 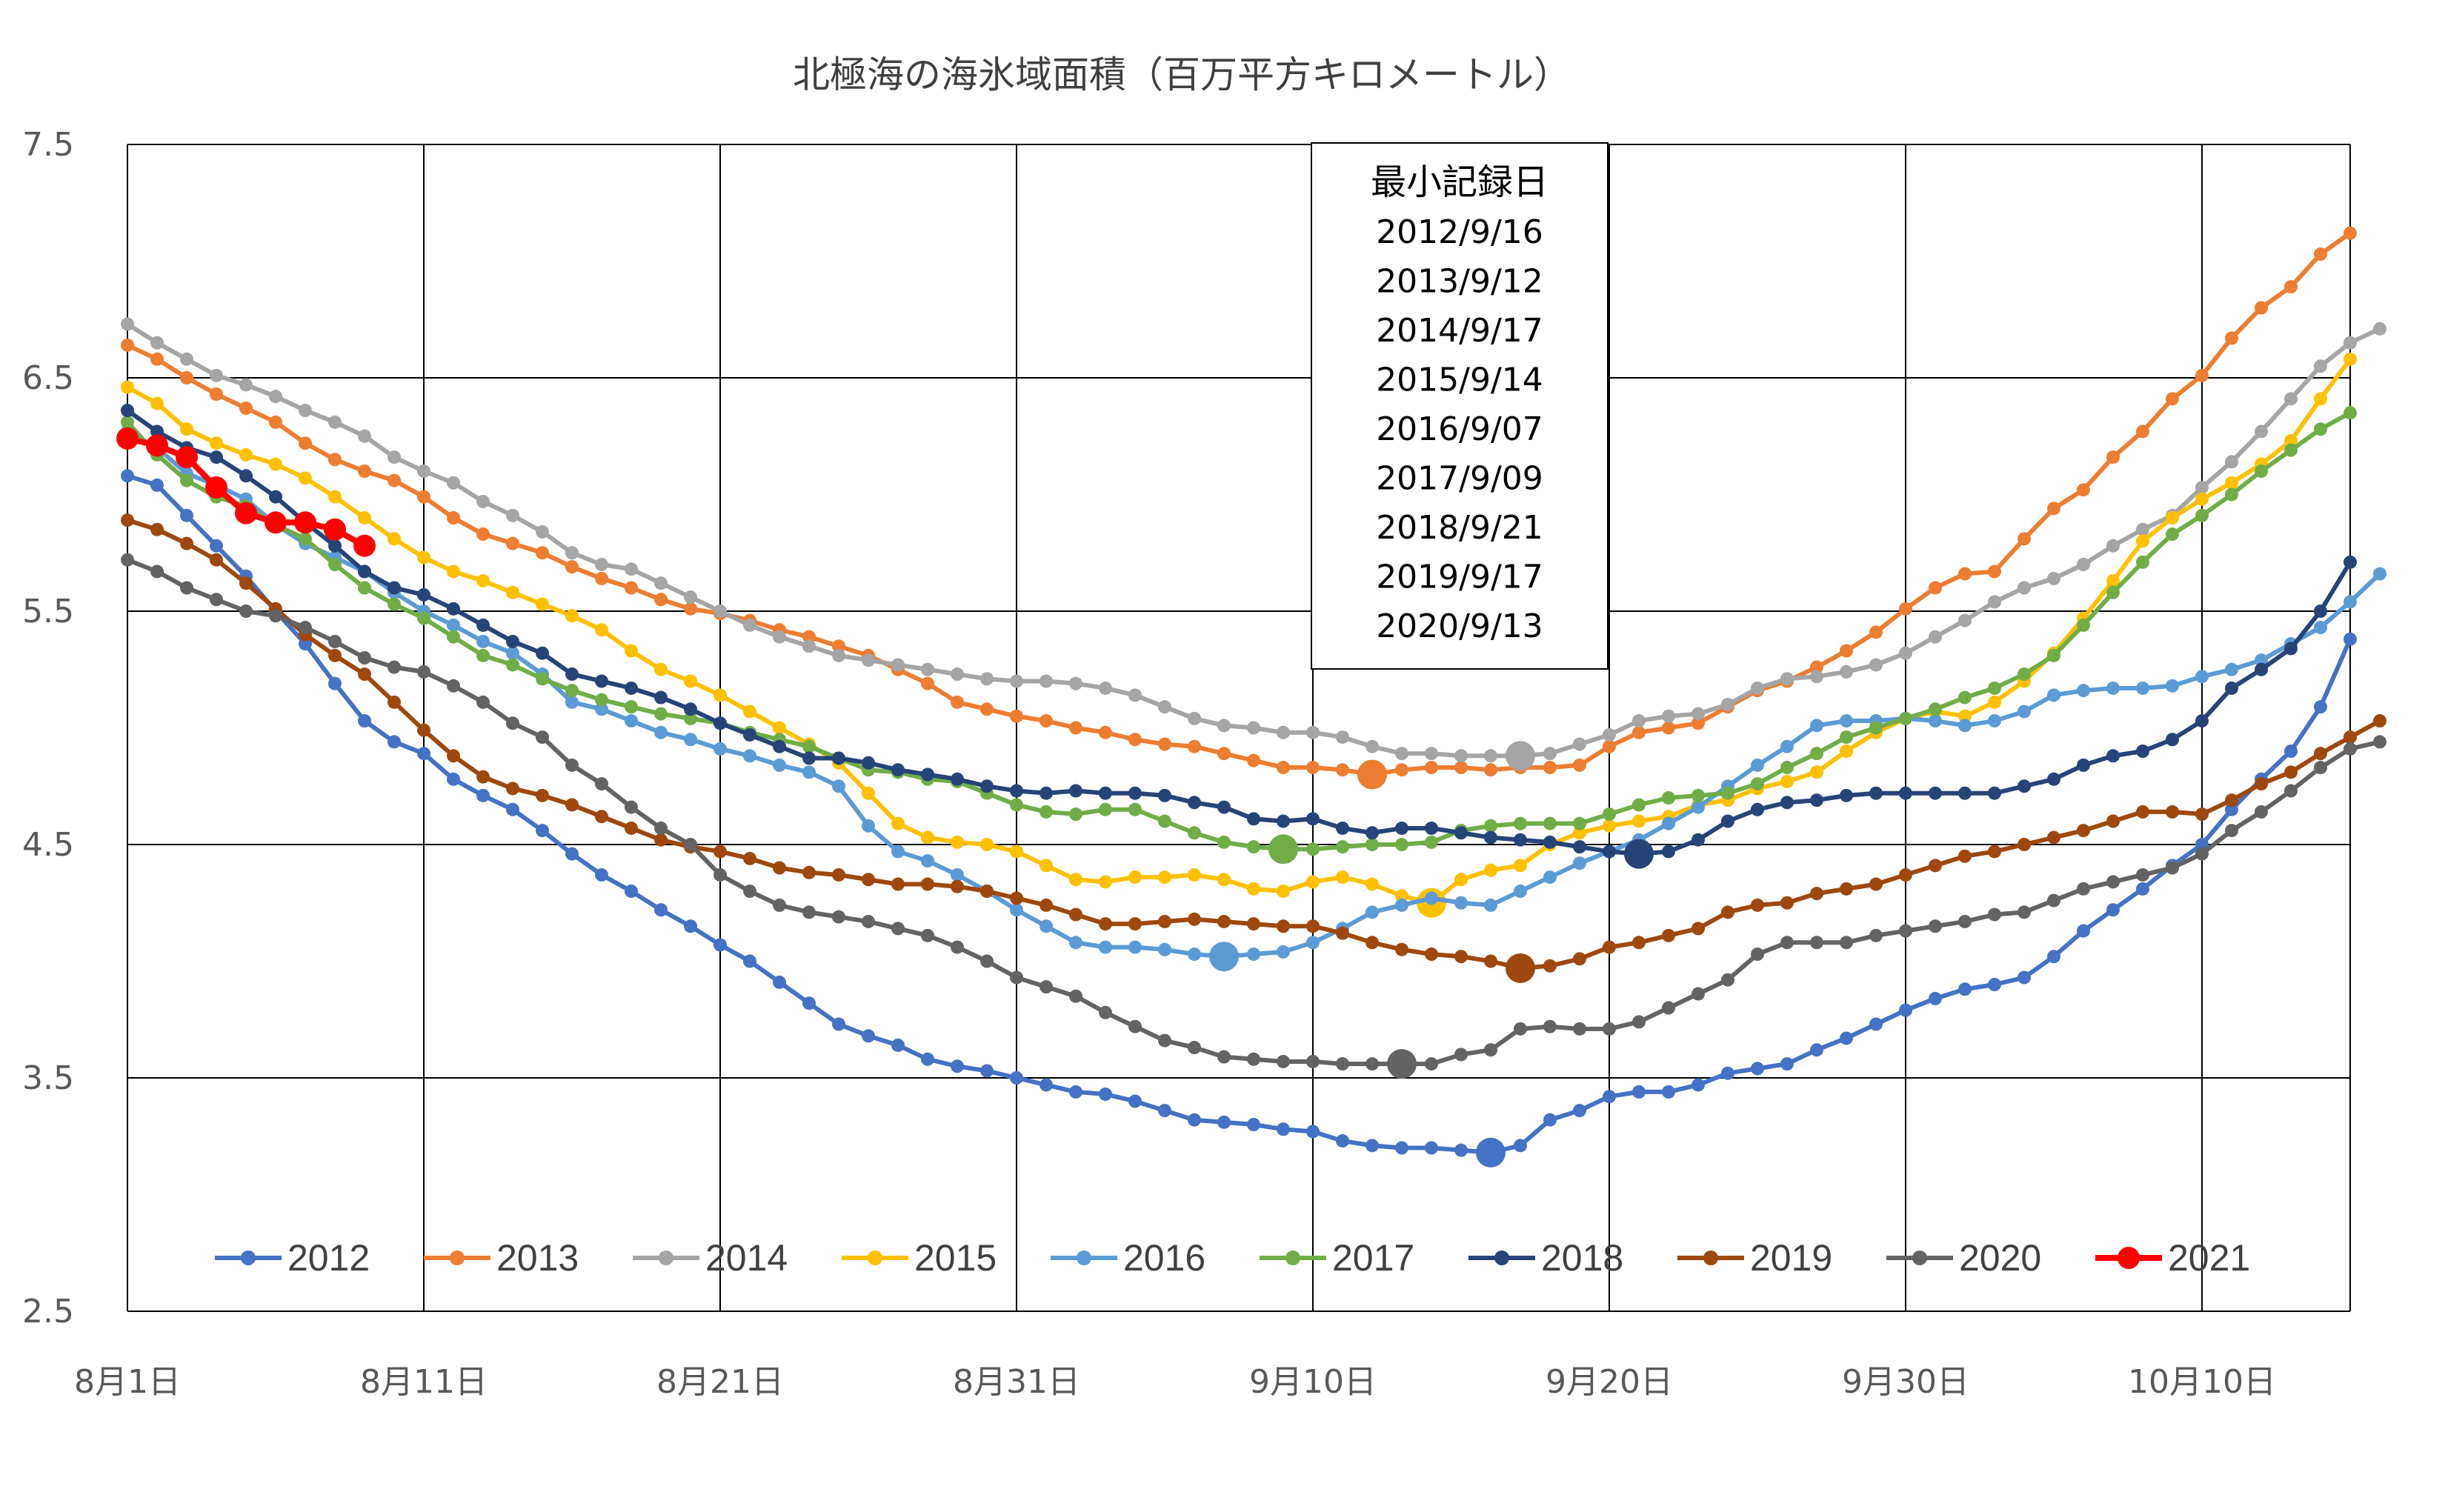 I want to click on legend-item-2020: 2020, so click(x=1963, y=1258).